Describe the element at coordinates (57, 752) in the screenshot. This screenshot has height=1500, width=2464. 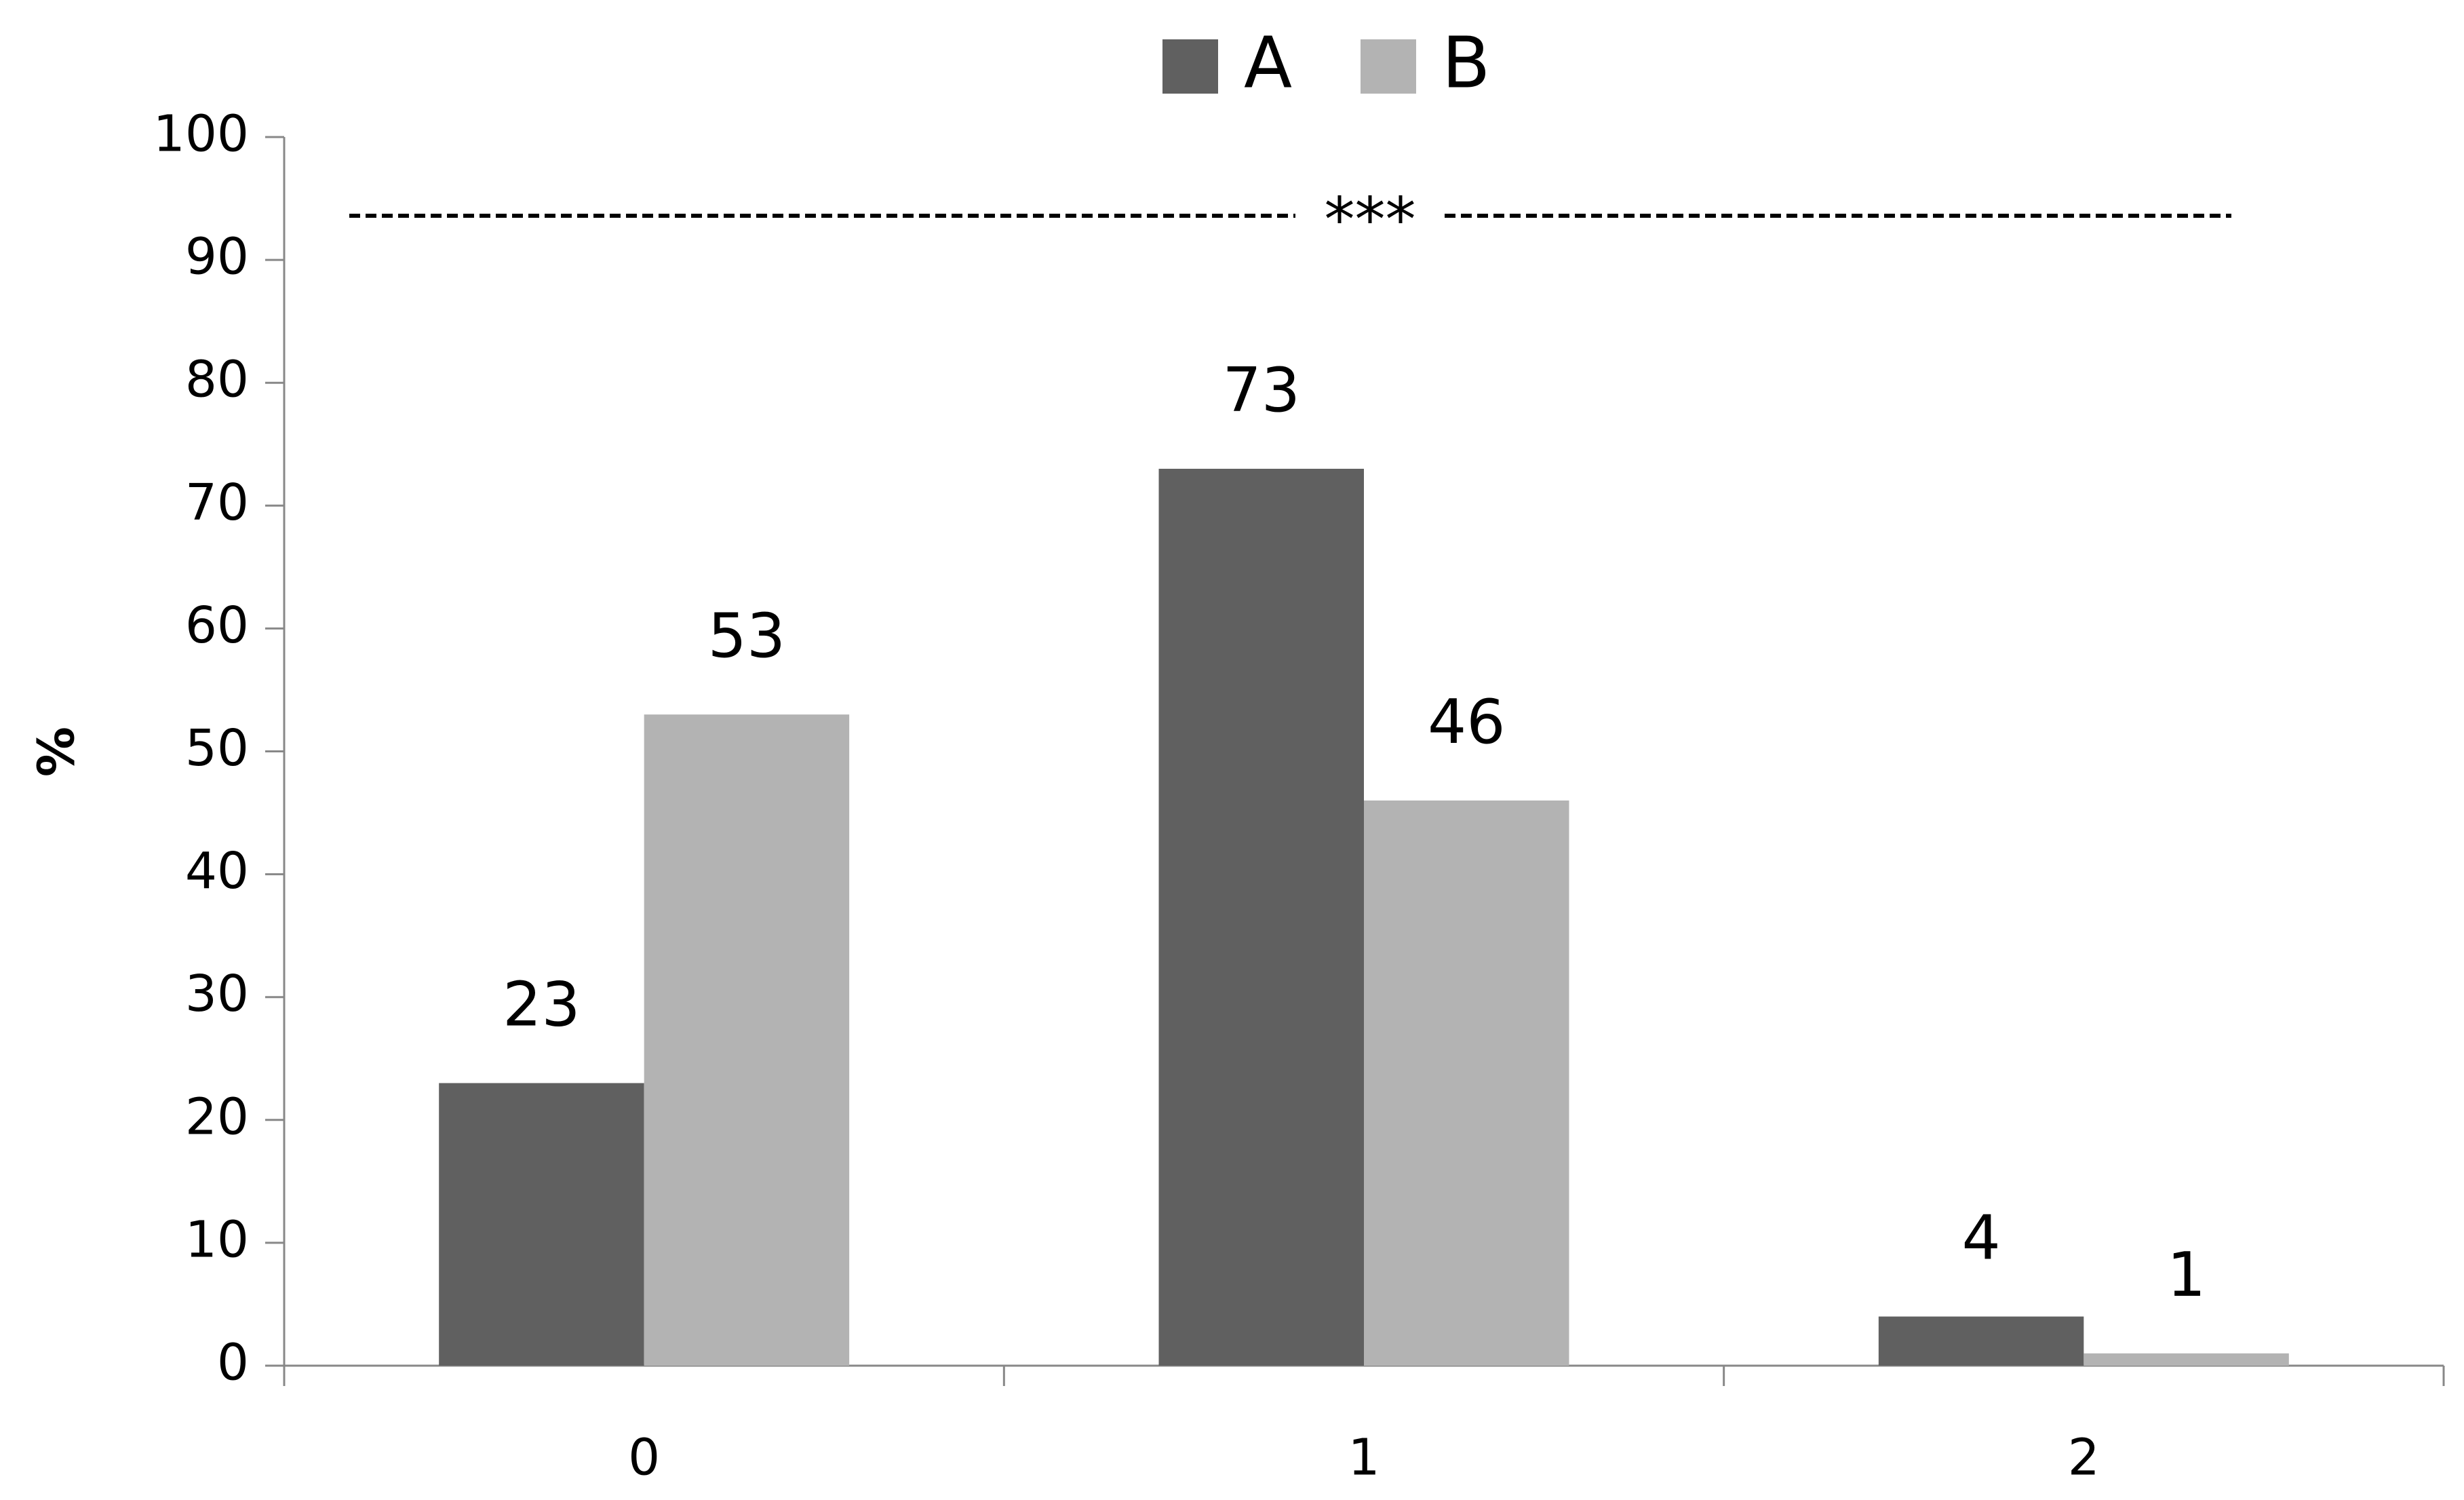
I see `y-axis-label: %` at that location.